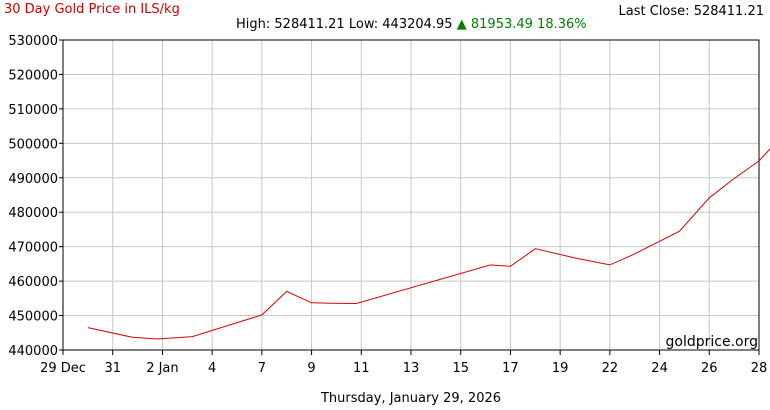 The height and width of the screenshot is (410, 770). I want to click on y-tick-label: 470000, so click(33, 248).